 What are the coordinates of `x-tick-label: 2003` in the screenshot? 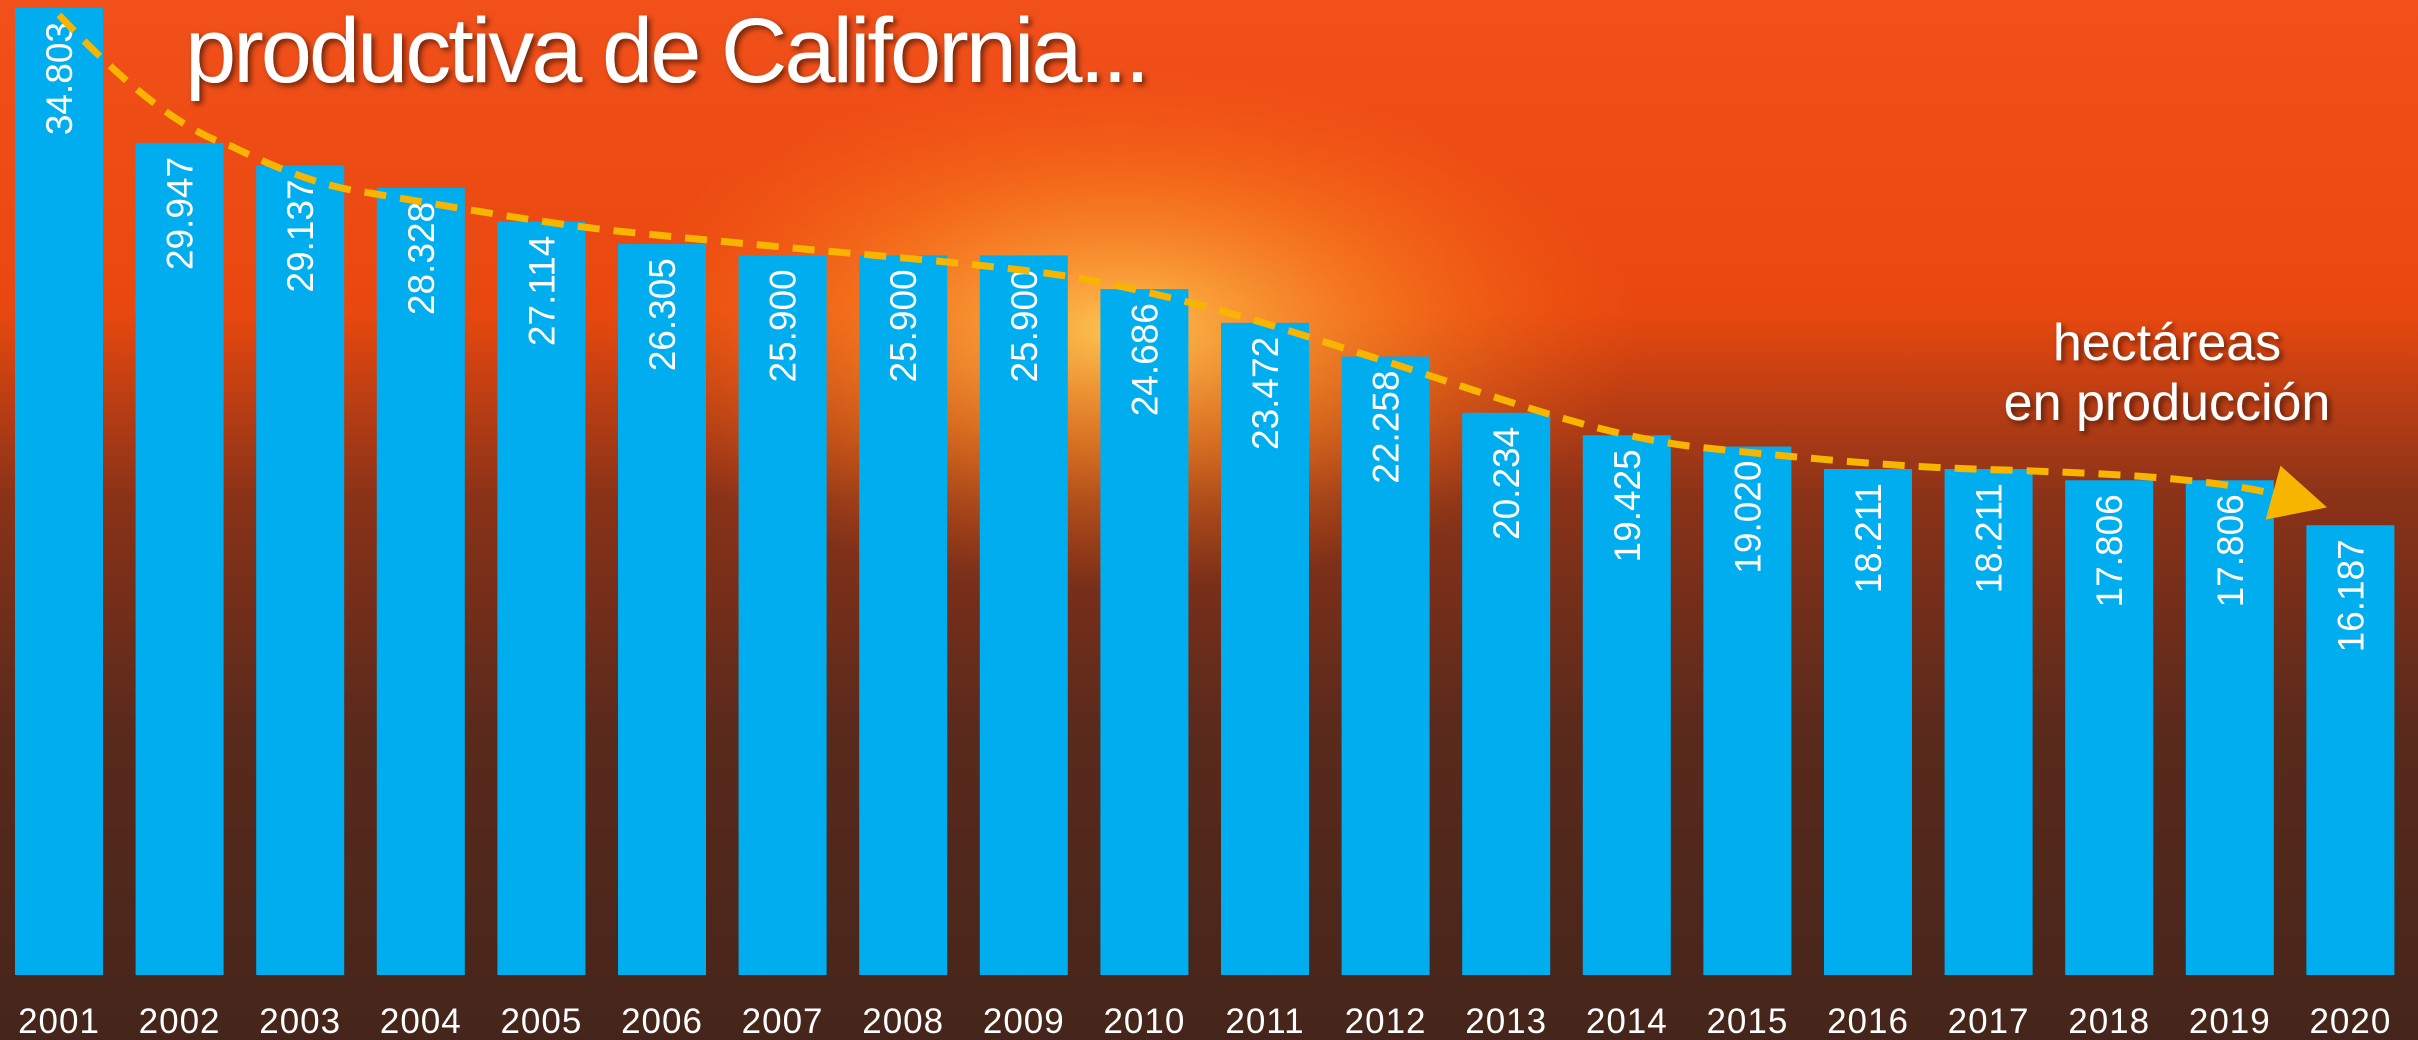 It's located at (300, 1021).